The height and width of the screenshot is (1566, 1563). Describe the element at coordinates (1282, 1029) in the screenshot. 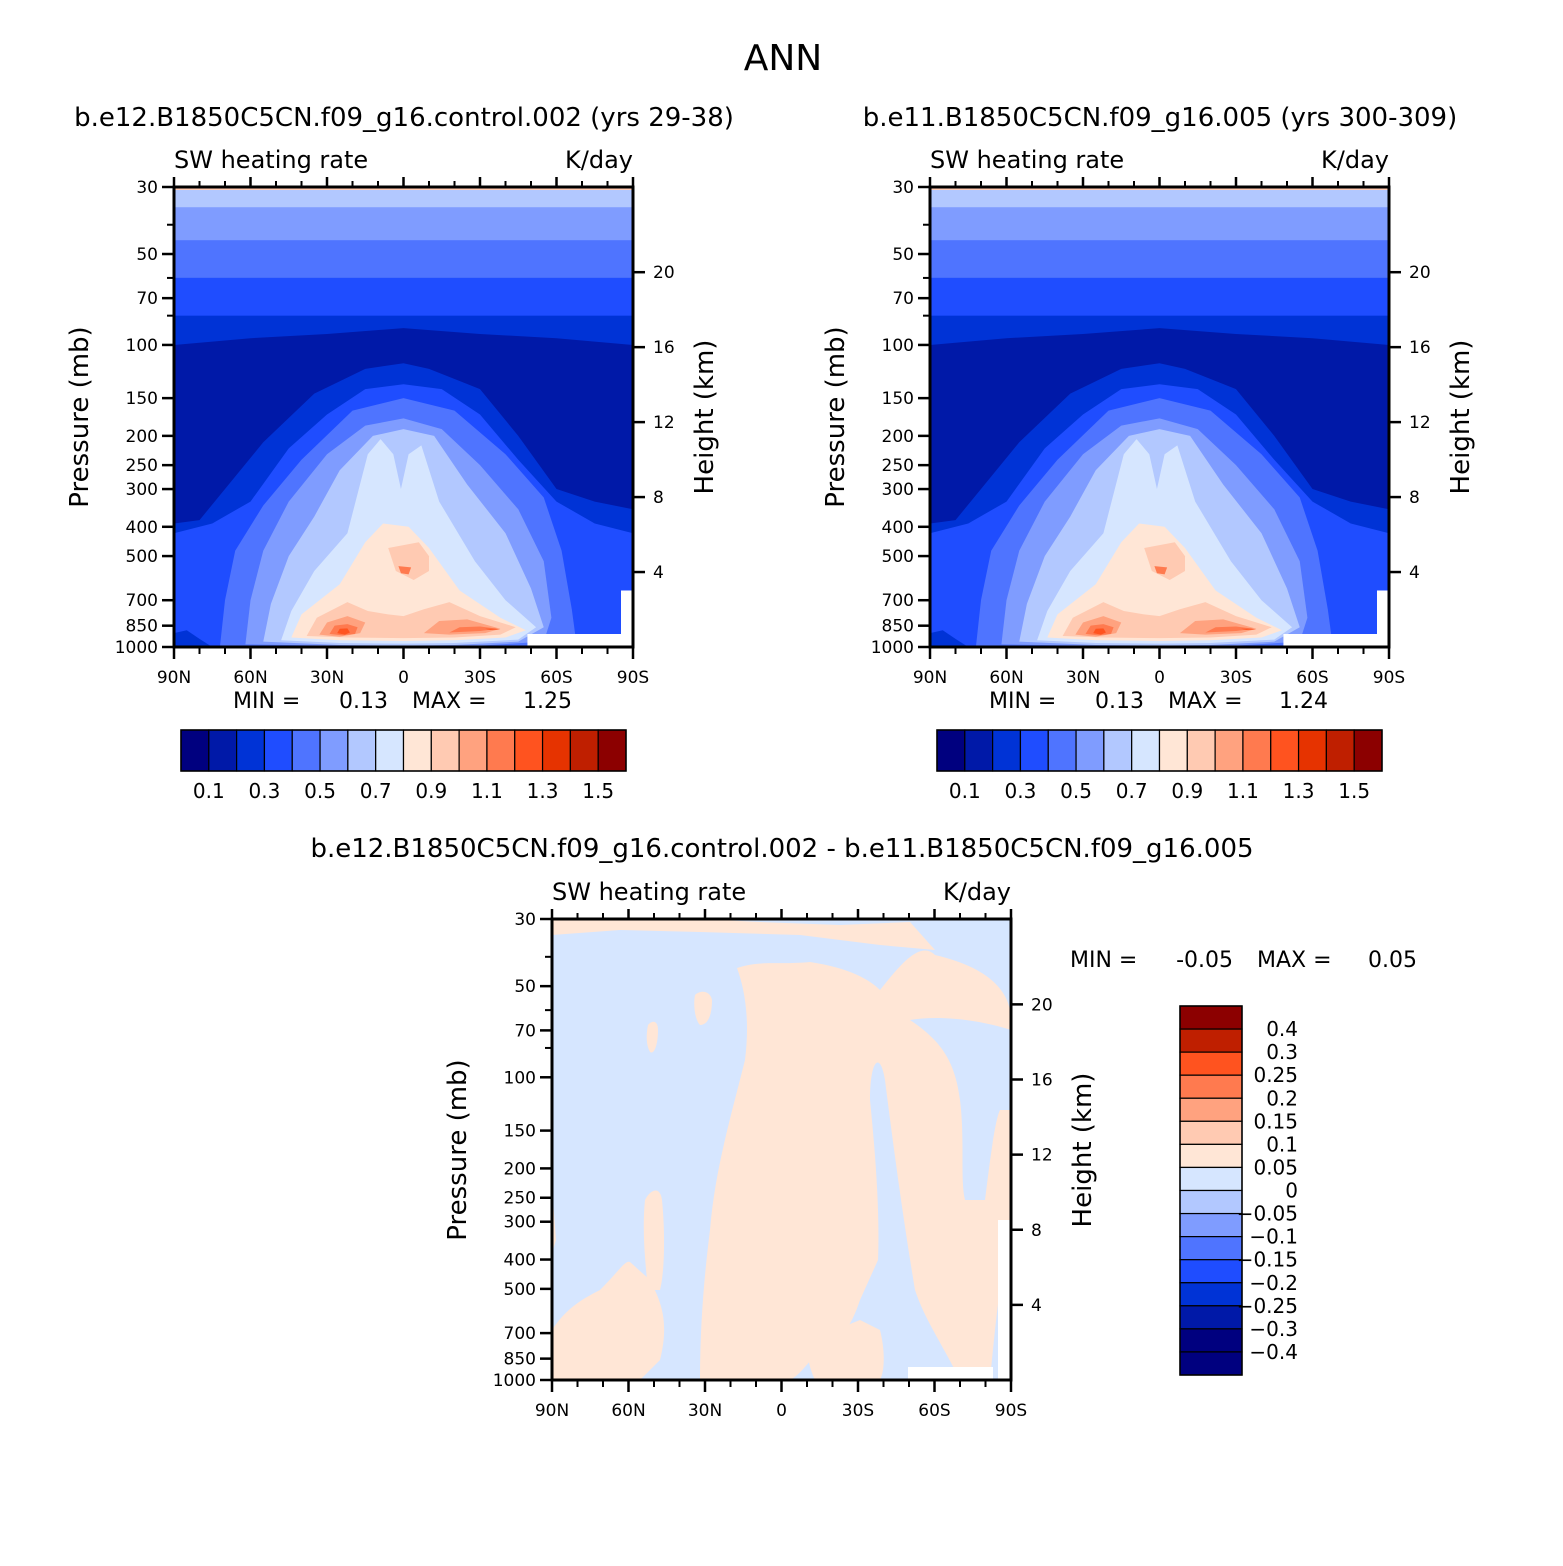

I see `colorbar-label: 0.4` at that location.